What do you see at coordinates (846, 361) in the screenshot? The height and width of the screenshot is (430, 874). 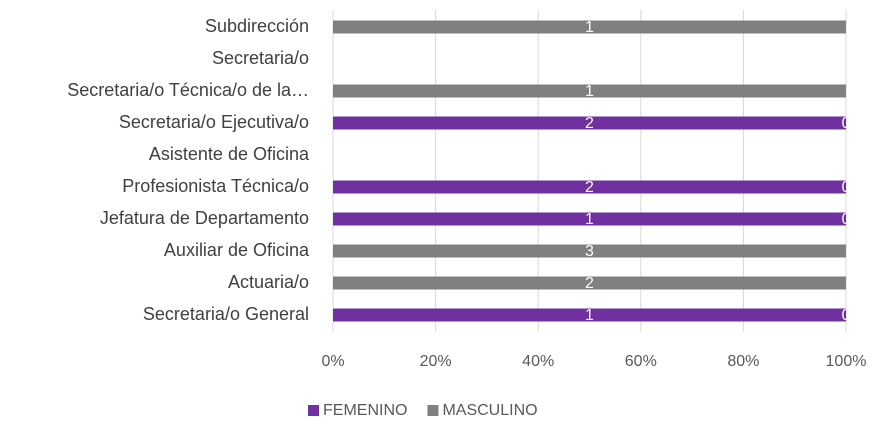 I see `x-tick-label: 100%` at bounding box center [846, 361].